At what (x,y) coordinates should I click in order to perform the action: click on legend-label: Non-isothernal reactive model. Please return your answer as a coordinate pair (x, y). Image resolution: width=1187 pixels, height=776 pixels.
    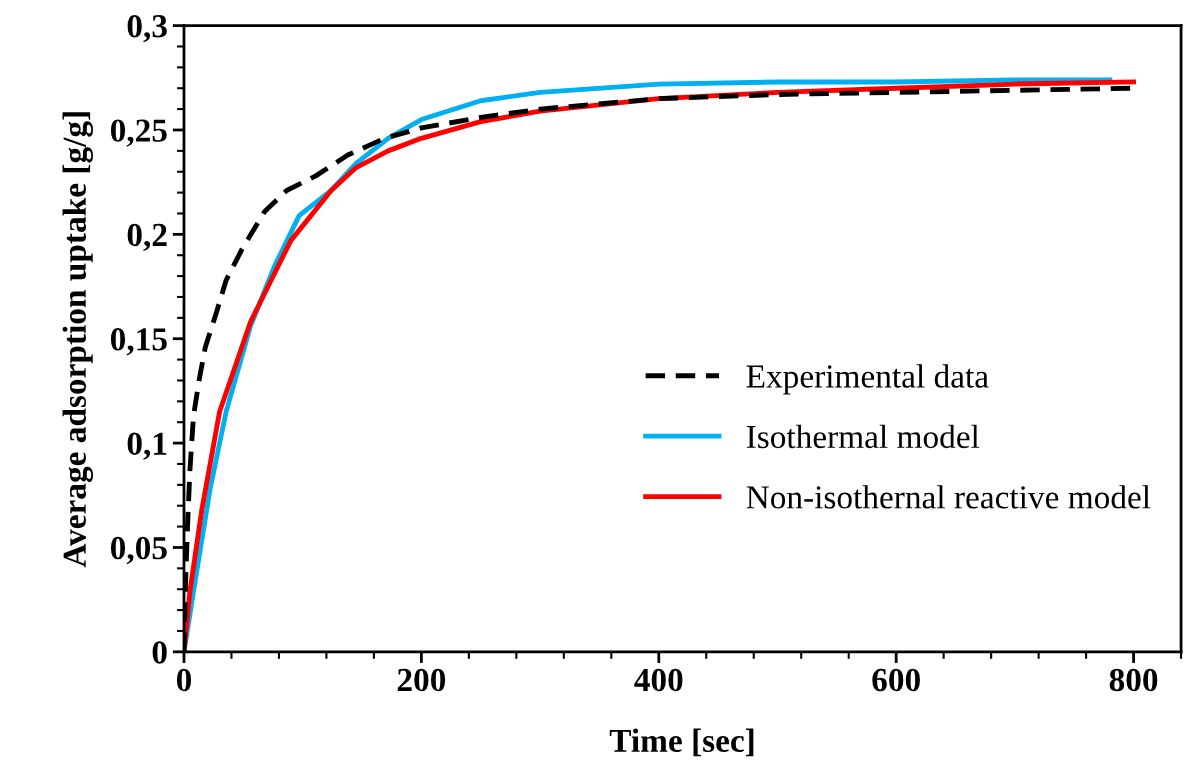
    Looking at the image, I should click on (948, 497).